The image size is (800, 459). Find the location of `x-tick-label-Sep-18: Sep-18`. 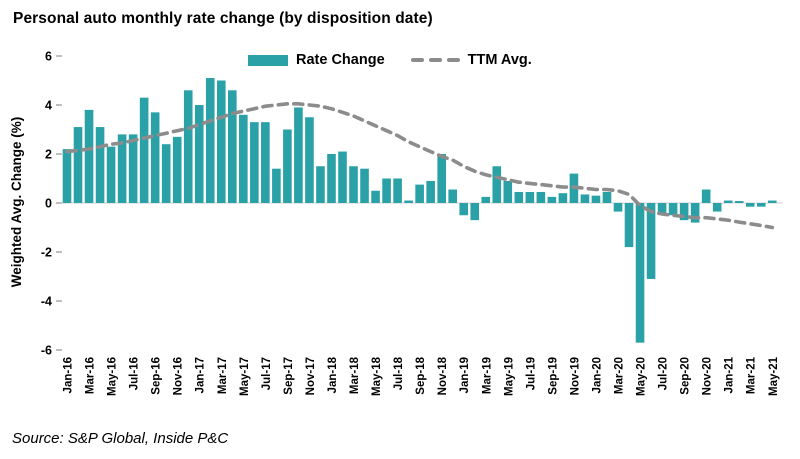

x-tick-label-Sep-18: Sep-18 is located at coordinates (421, 375).